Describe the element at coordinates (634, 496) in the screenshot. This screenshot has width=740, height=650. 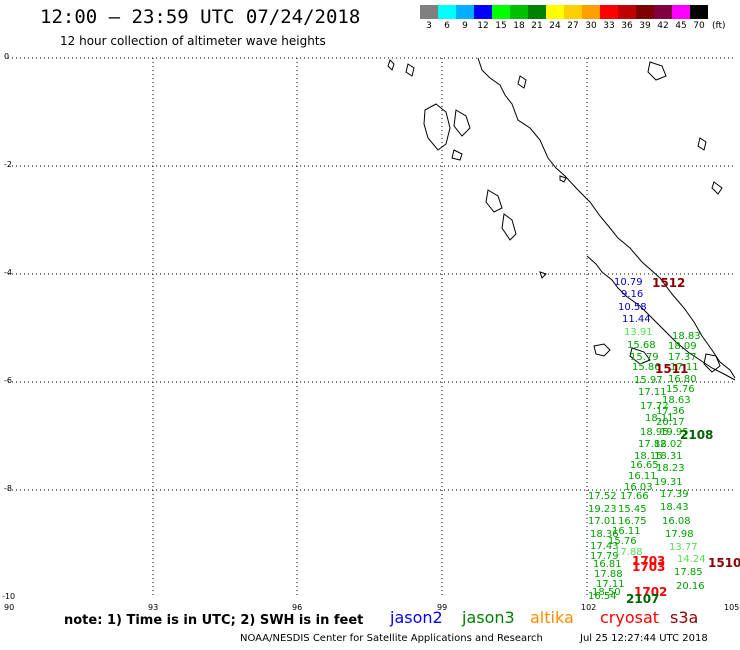
I see `wave-height-label: 17.66` at that location.